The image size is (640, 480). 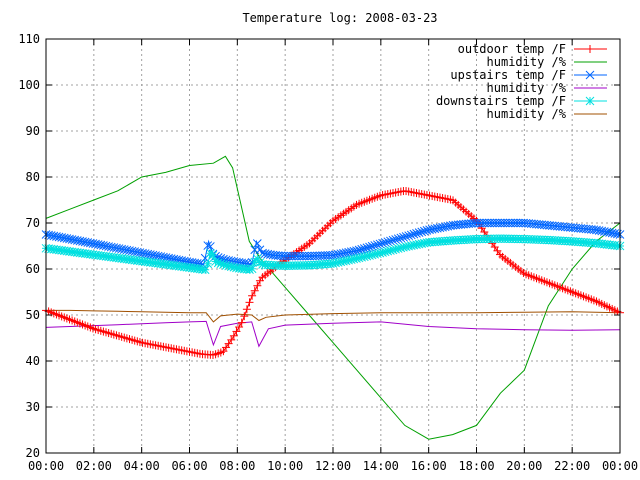 I want to click on y-tick-label: 40, so click(x=33, y=361).